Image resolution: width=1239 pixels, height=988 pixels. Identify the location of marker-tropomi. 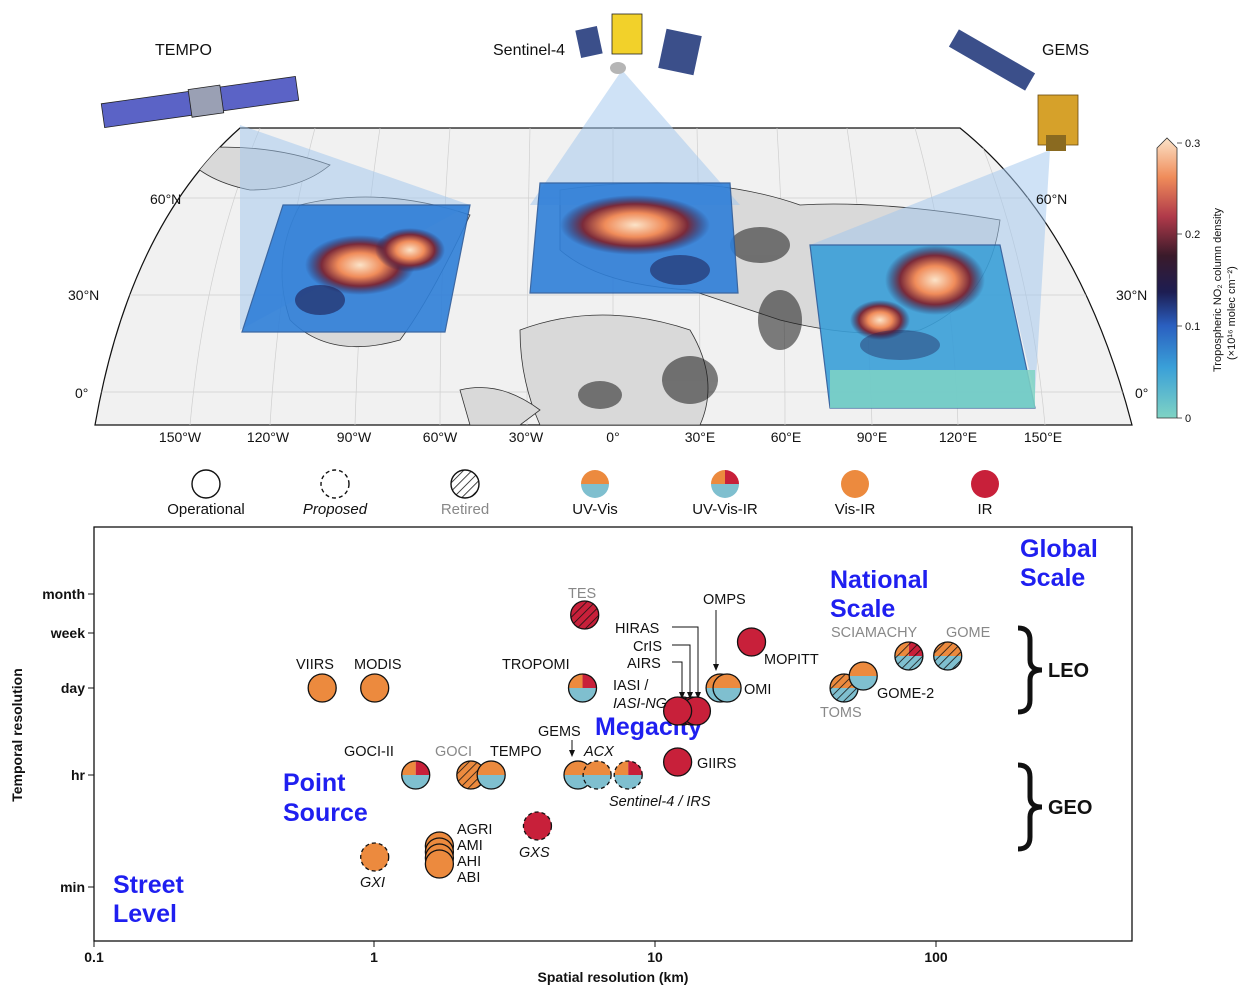
(582, 688).